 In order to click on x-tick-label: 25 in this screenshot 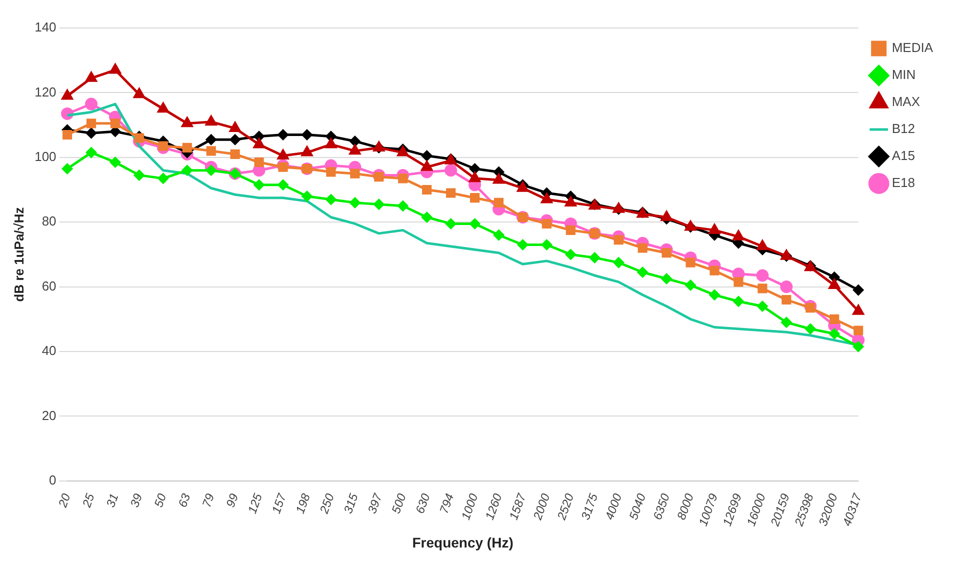, I will do `click(88, 500)`.